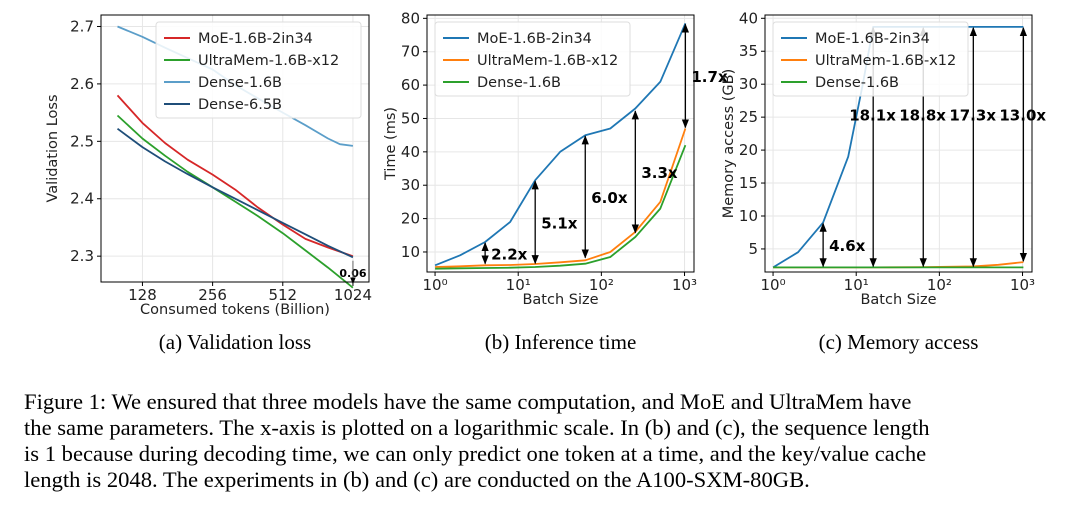 Image resolution: width=1080 pixels, height=512 pixels. Describe the element at coordinates (212, 295) in the screenshot. I see `x-tick-label: 256` at that location.